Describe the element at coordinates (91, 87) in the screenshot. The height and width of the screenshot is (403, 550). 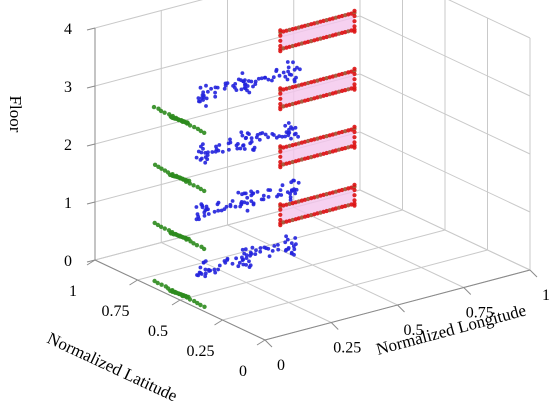
I see `z-tick-mark` at that location.